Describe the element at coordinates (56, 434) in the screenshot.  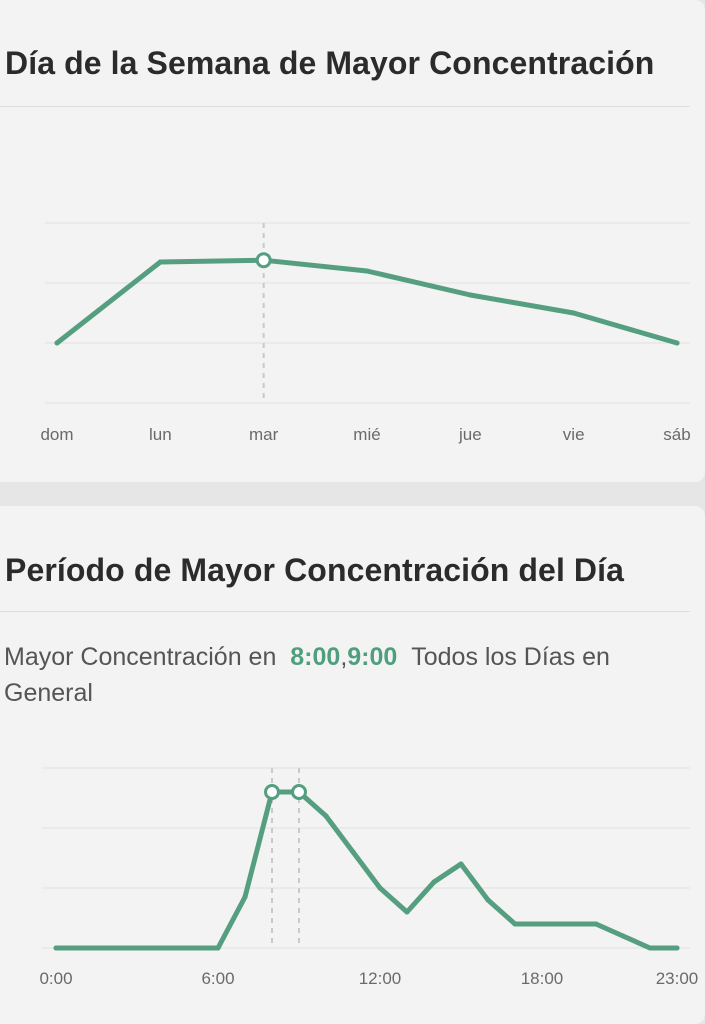
I see `x-tick-label: dom` at that location.